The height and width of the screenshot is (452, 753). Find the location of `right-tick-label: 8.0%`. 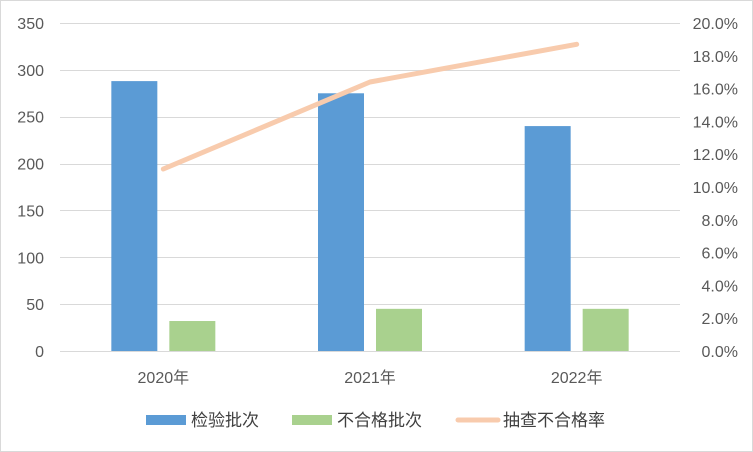

right-tick-label: 8.0% is located at coordinates (720, 221).